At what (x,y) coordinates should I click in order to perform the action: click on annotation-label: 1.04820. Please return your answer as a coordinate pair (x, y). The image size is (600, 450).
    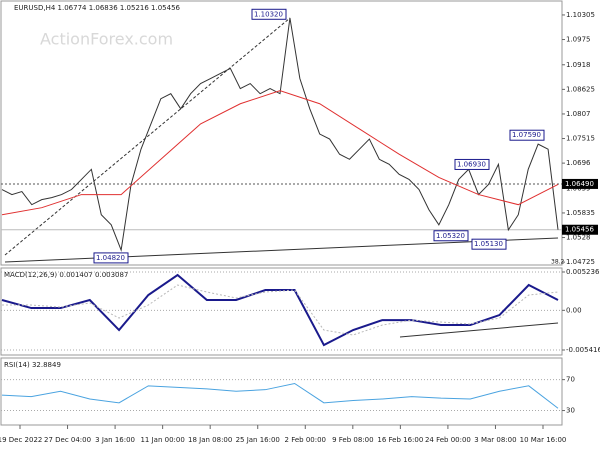
    Looking at the image, I should click on (110, 258).